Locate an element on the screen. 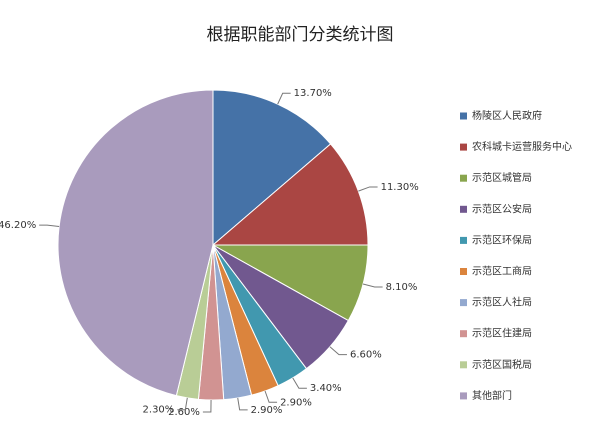 The image size is (593, 443). data-label: 6.60% is located at coordinates (366, 355).